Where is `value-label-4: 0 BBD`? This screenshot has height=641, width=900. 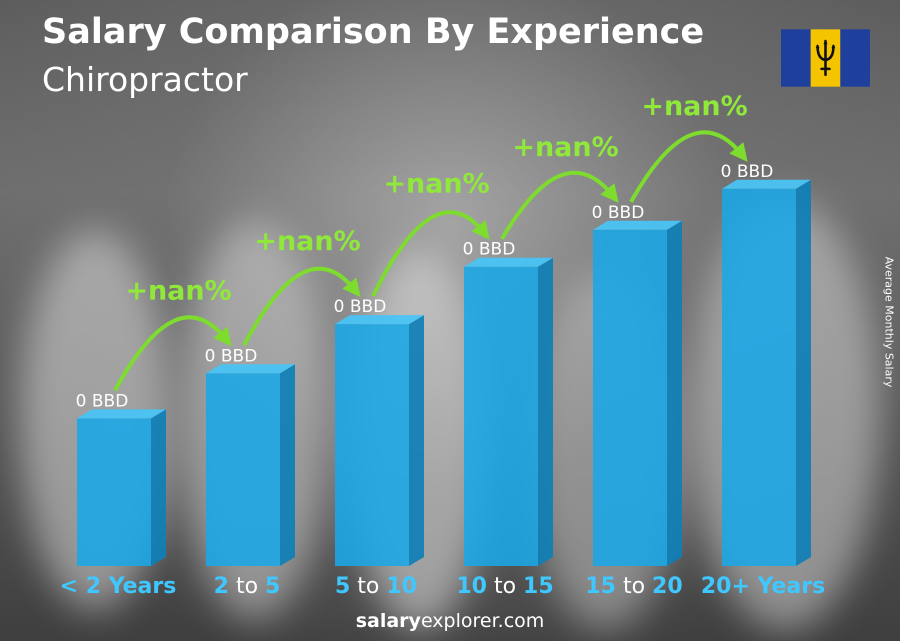 value-label-4: 0 BBD is located at coordinates (618, 213).